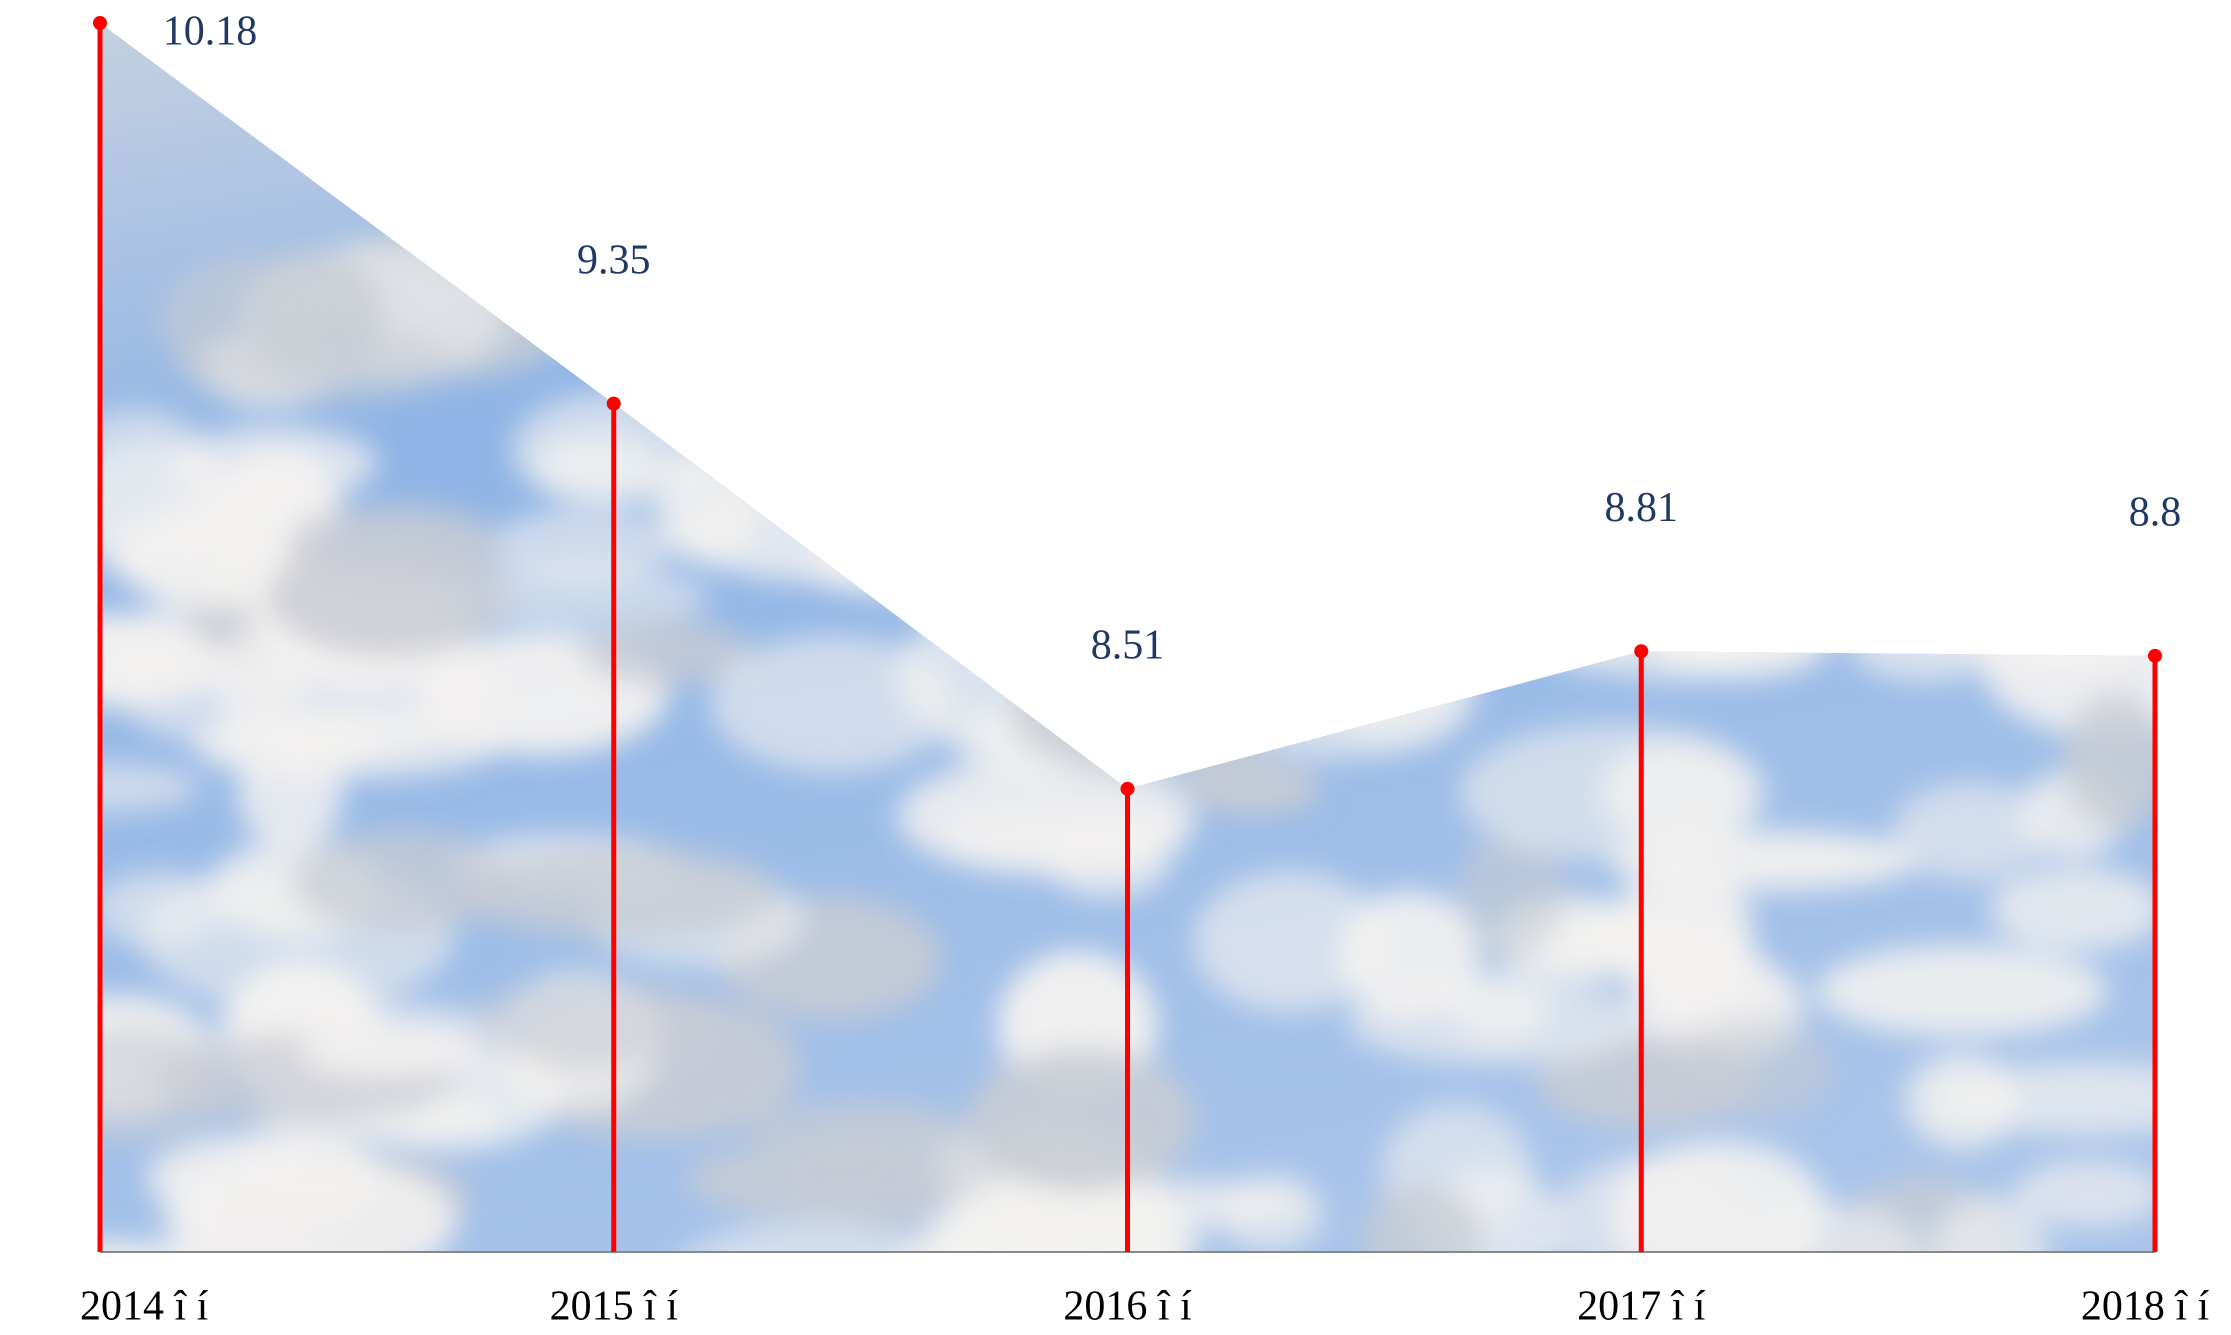 This screenshot has width=2231, height=1335. Describe the element at coordinates (1642, 508) in the screenshot. I see `data-label: 8.81` at that location.